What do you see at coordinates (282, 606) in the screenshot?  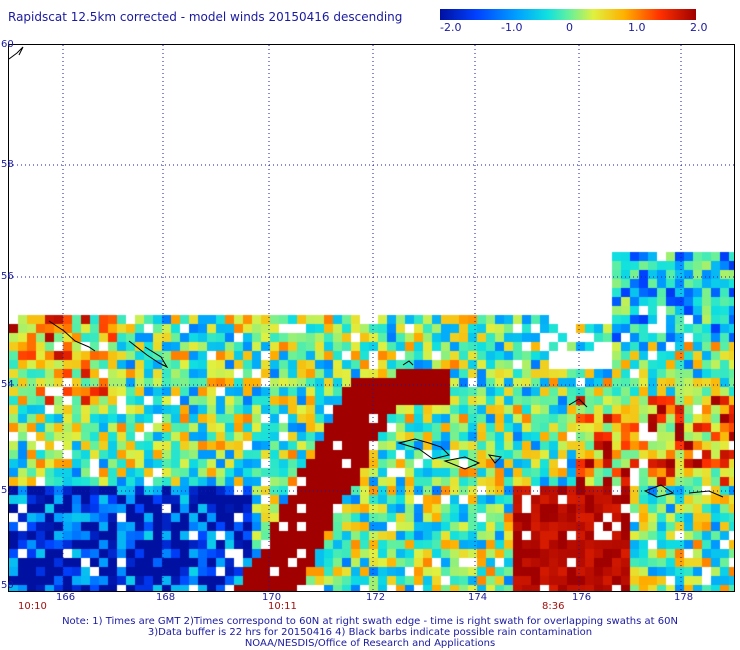 I see `swath-time-2: 10:11` at bounding box center [282, 606].